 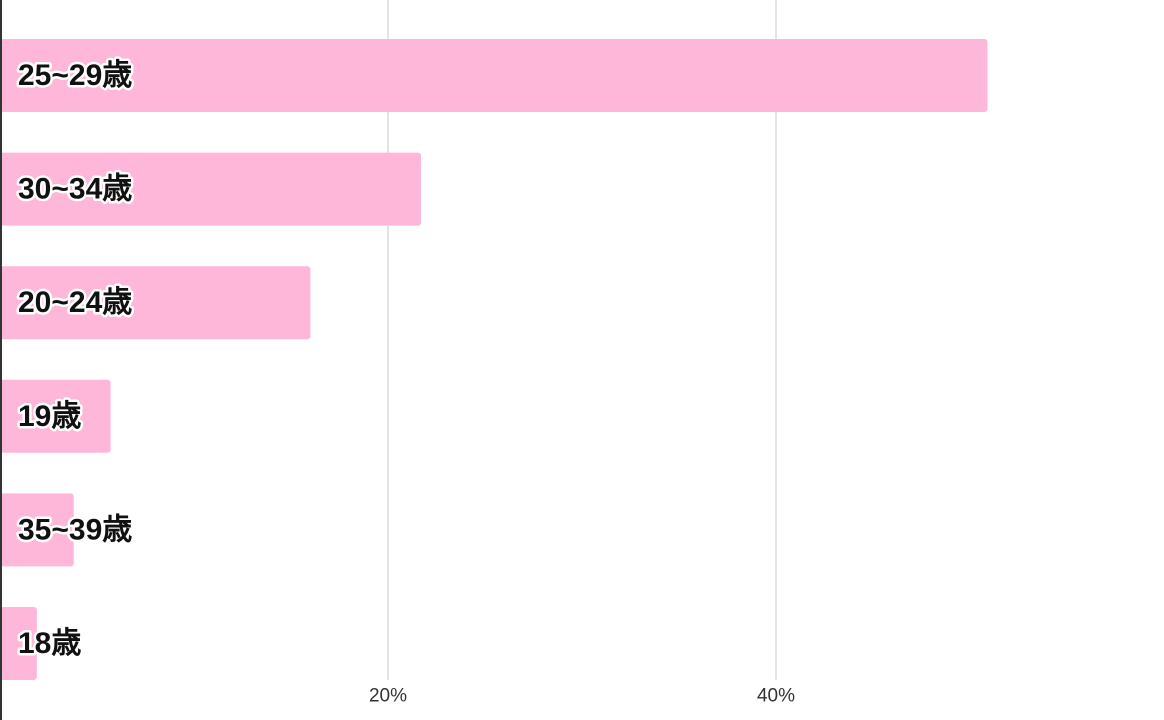 What do you see at coordinates (75, 189) in the screenshot?
I see `category-label: 30~34歳` at bounding box center [75, 189].